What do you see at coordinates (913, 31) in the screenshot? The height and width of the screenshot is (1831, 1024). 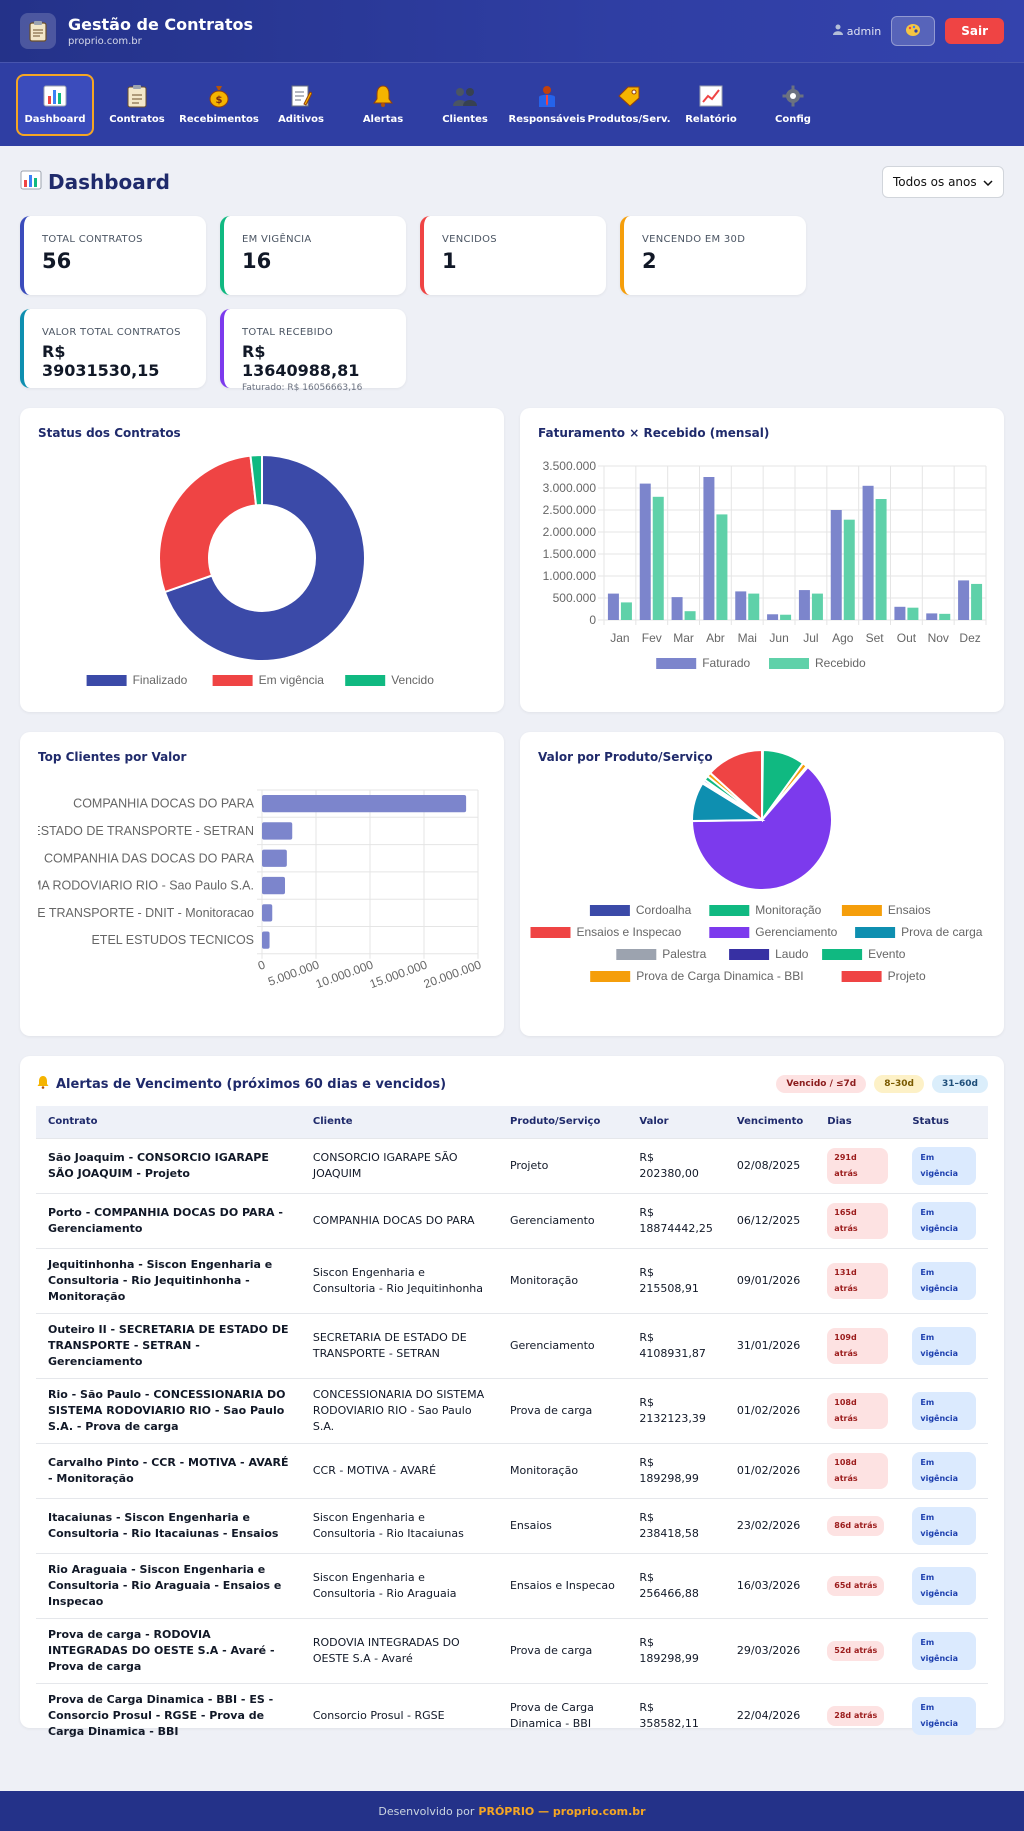 I see `theme-toggle-button` at bounding box center [913, 31].